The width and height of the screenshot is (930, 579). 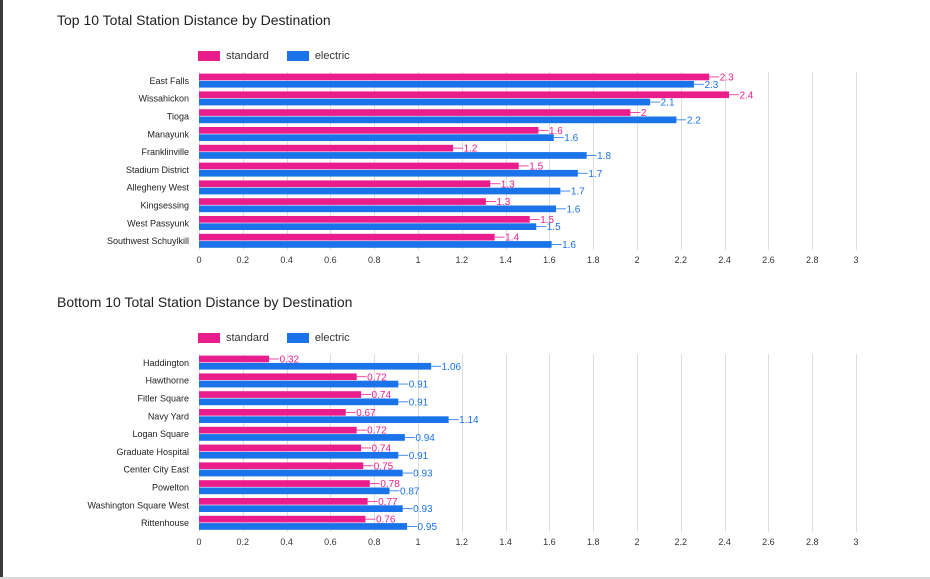 I want to click on data-label-electric: 2.1, so click(x=668, y=103).